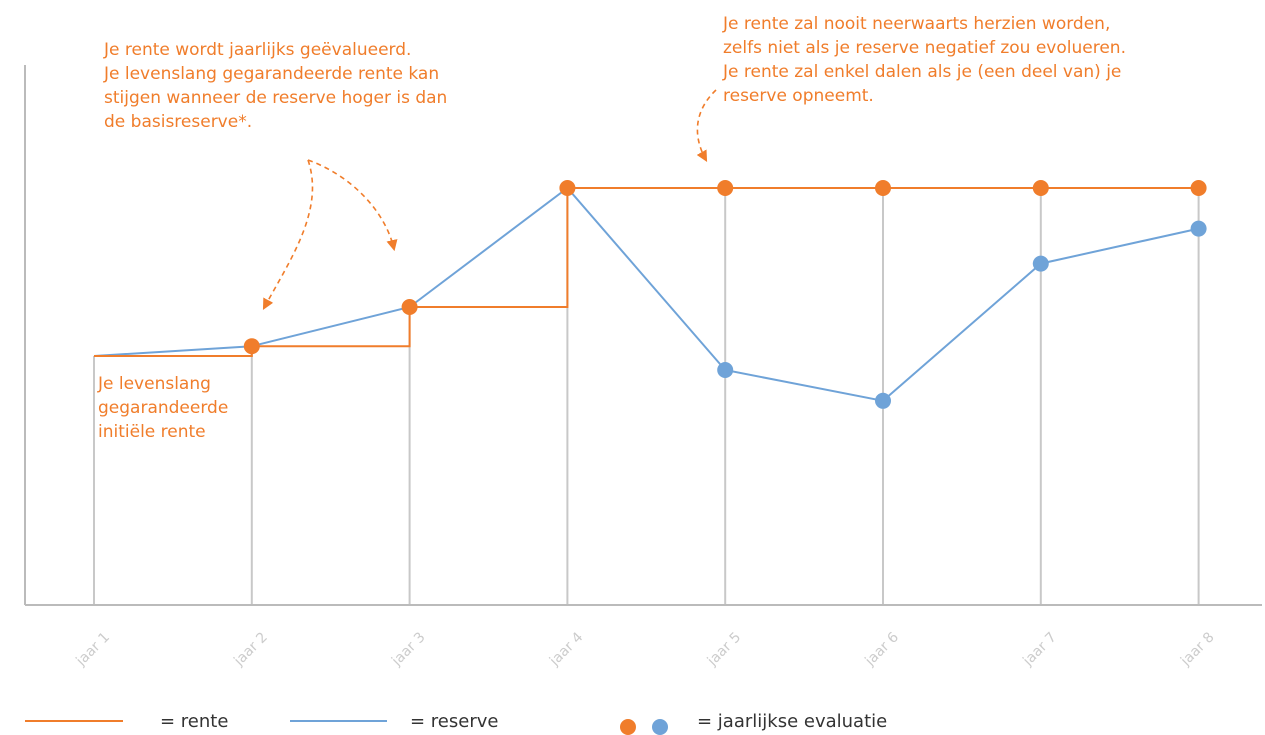 The image size is (1265, 735). Describe the element at coordinates (408, 649) in the screenshot. I see `tick-label-jaar-3: jaar 3` at that location.